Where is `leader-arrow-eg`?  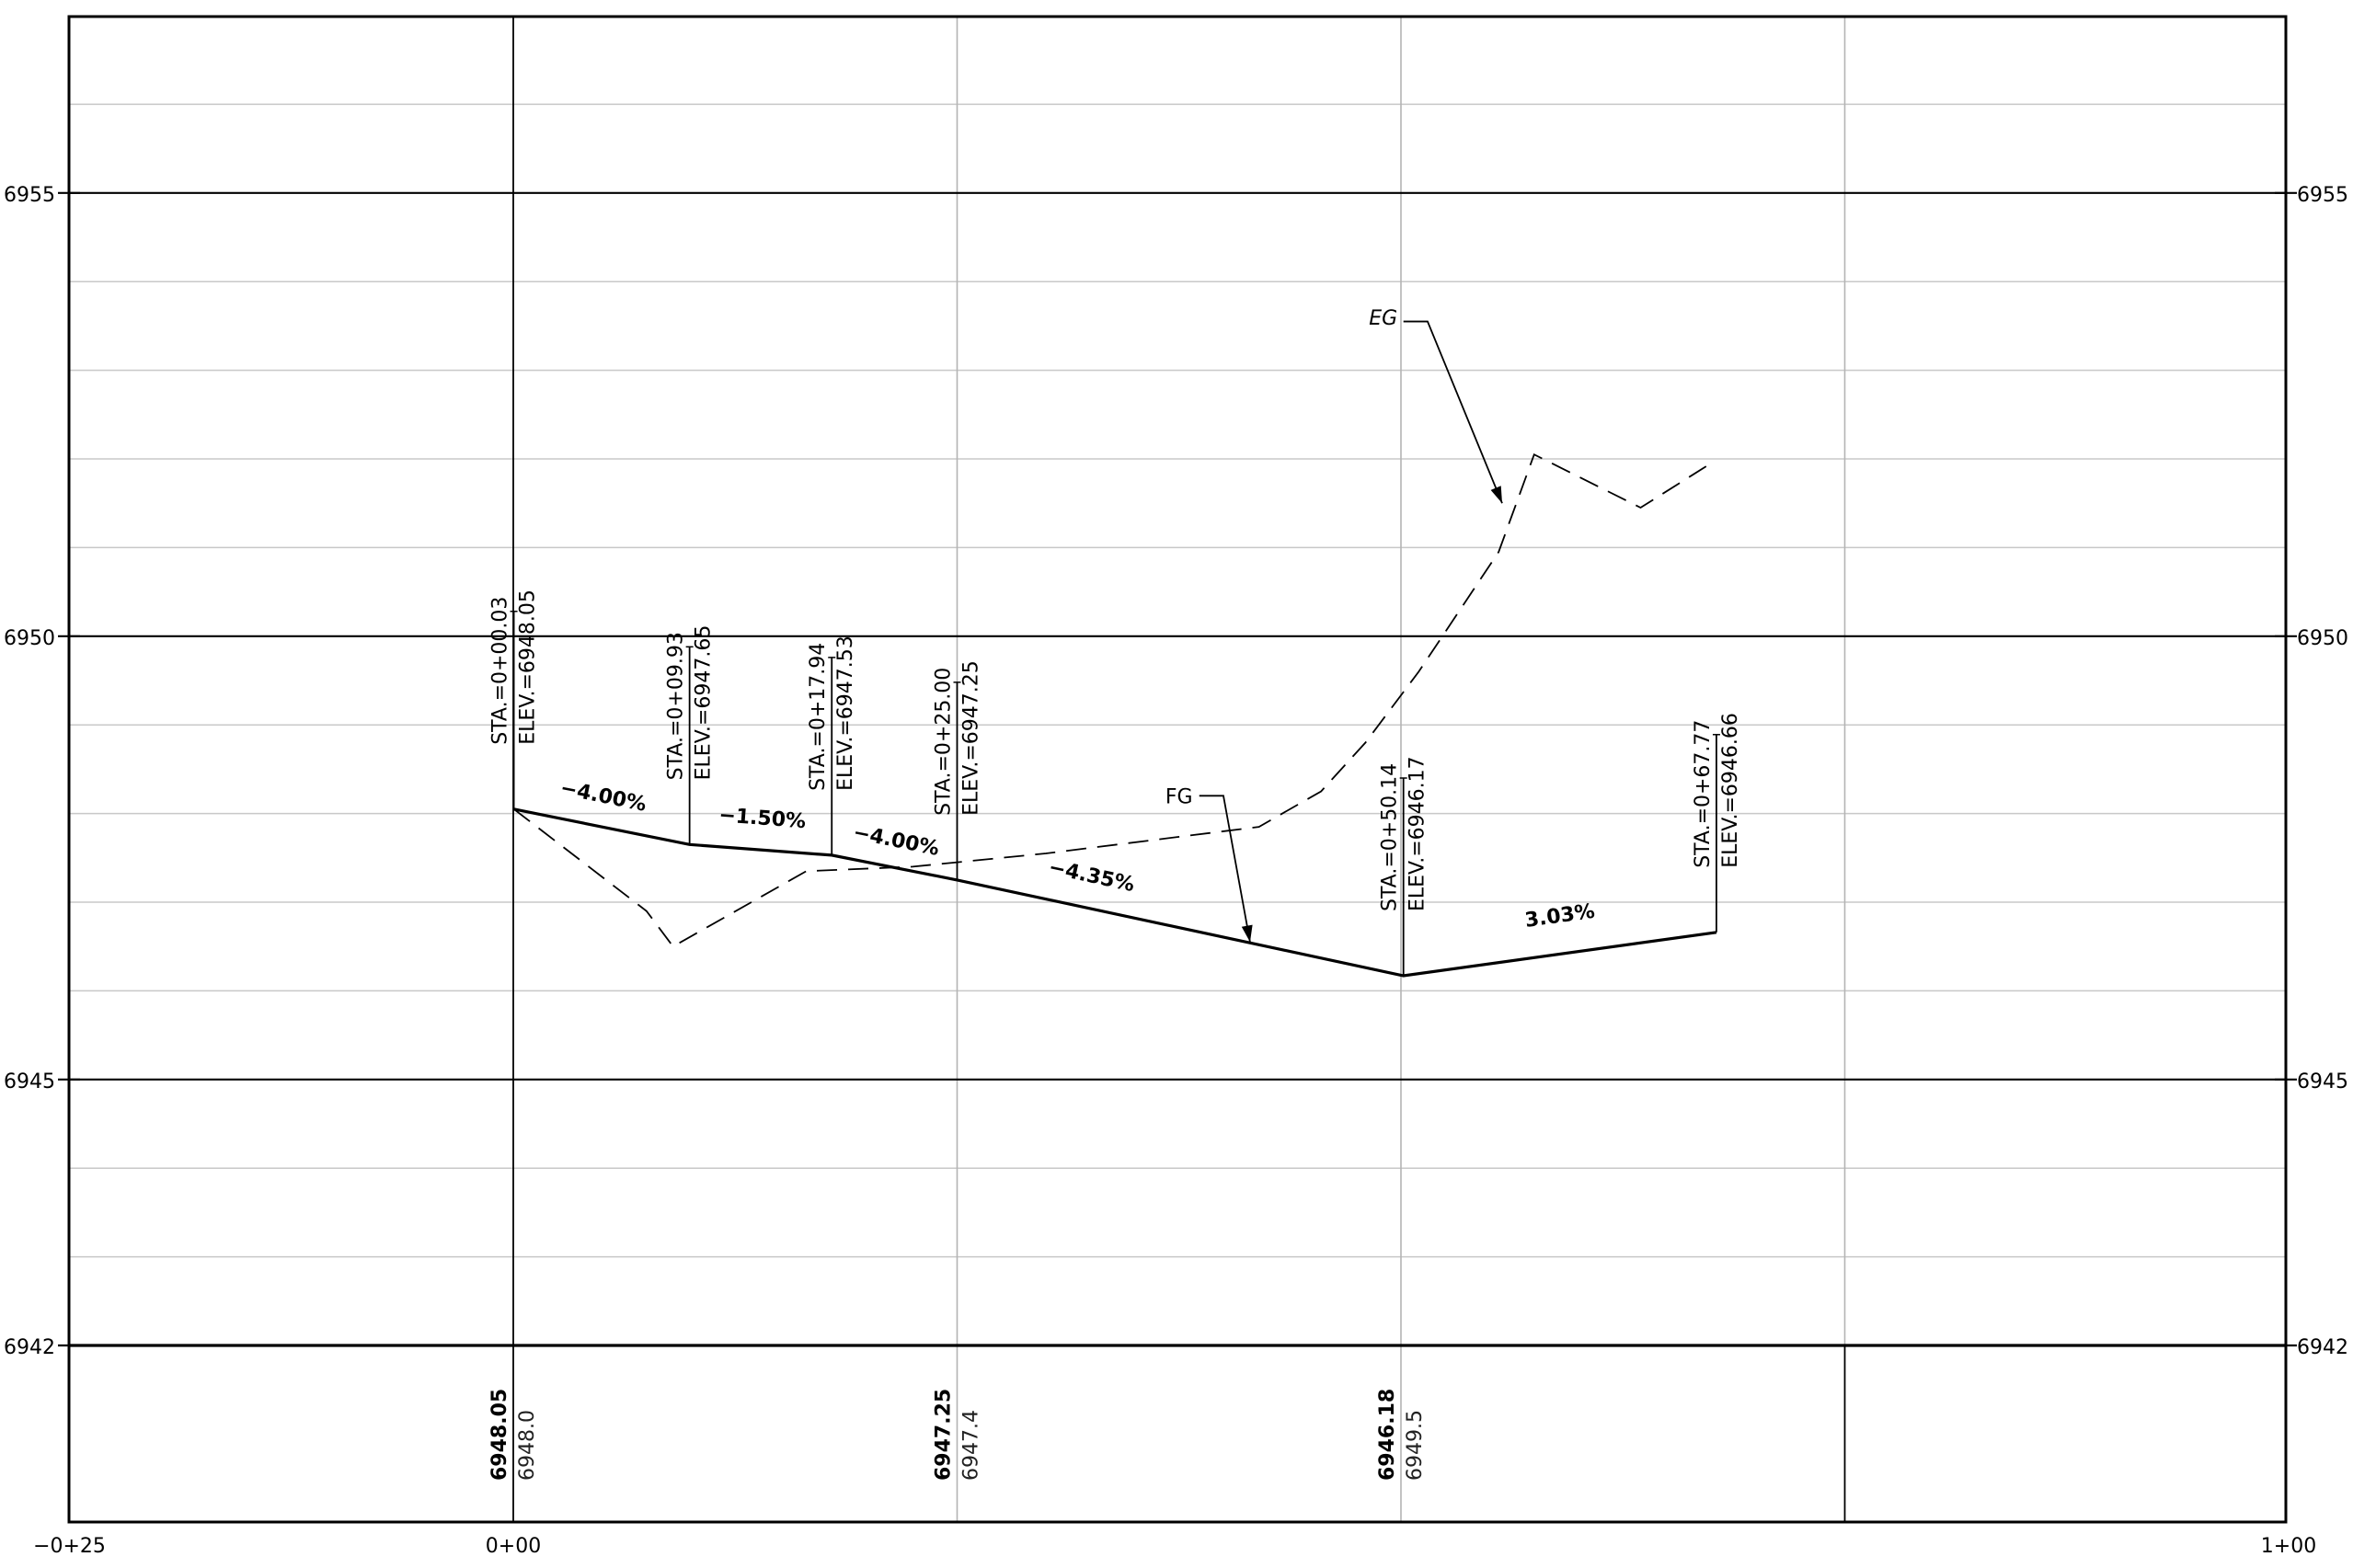 leader-arrow-eg is located at coordinates (1496, 495).